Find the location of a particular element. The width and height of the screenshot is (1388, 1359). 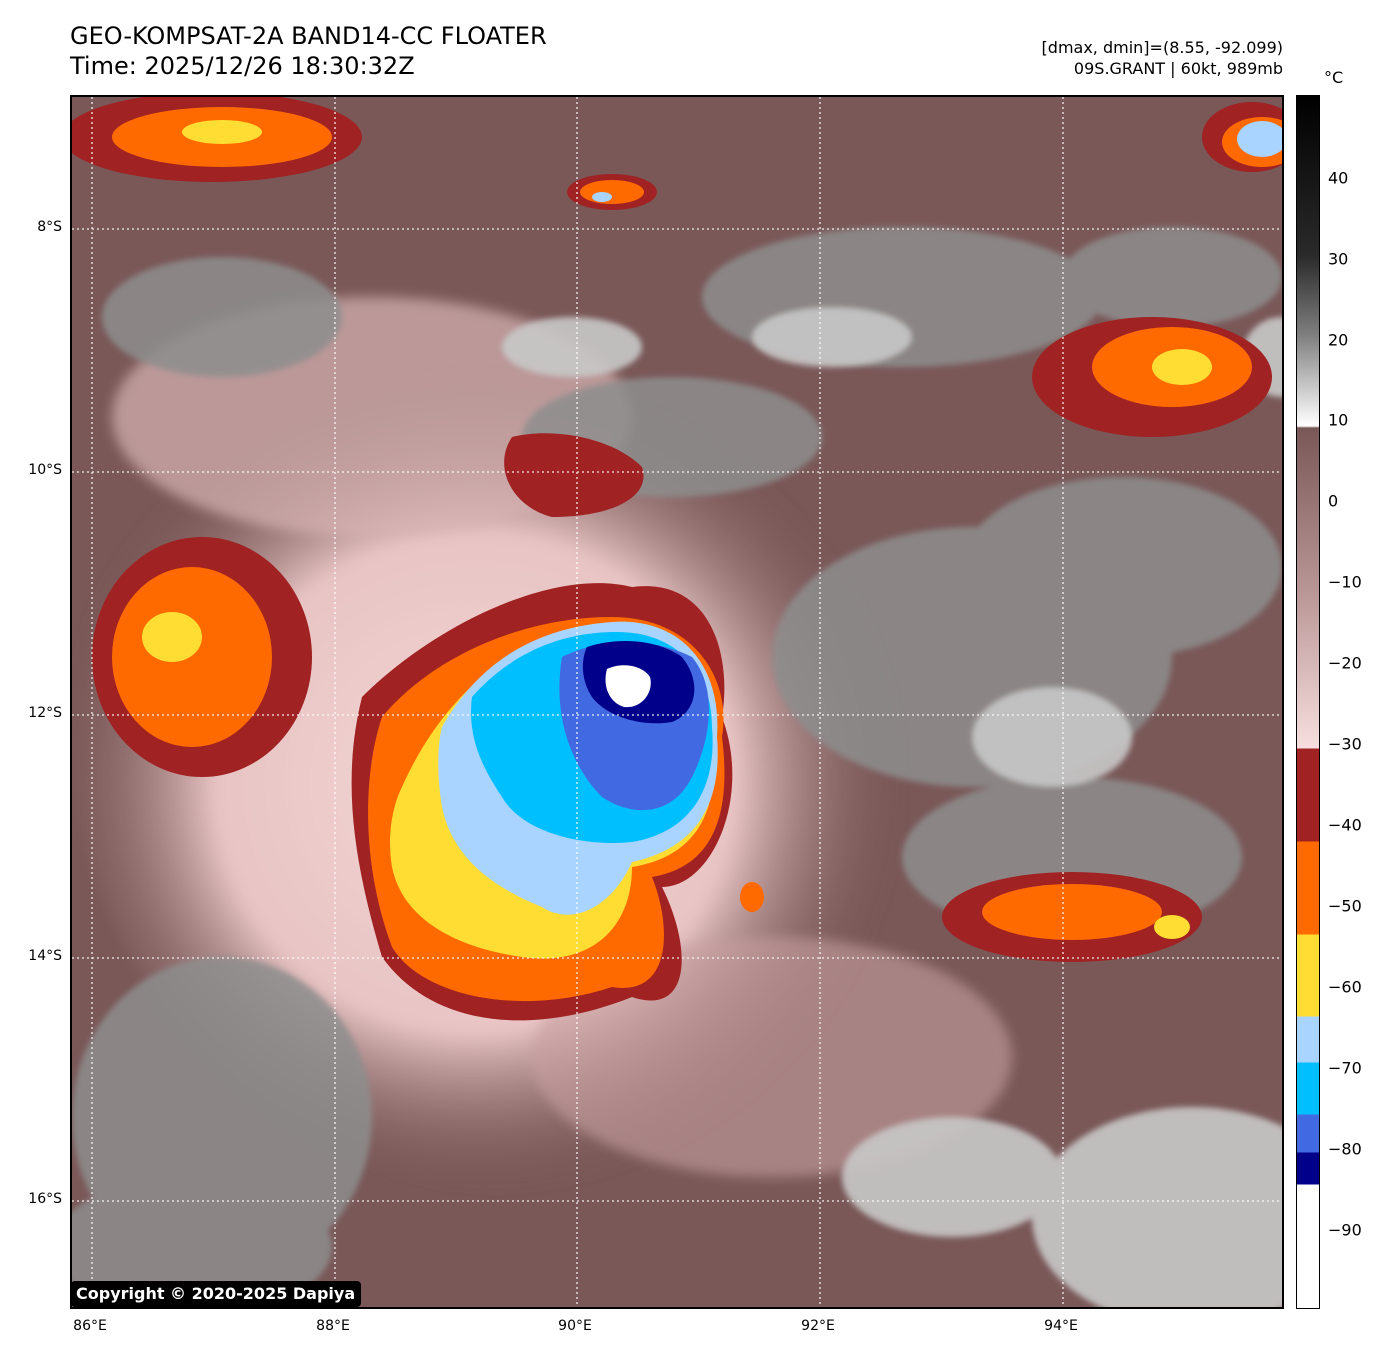

colorbar is located at coordinates (1308, 702).